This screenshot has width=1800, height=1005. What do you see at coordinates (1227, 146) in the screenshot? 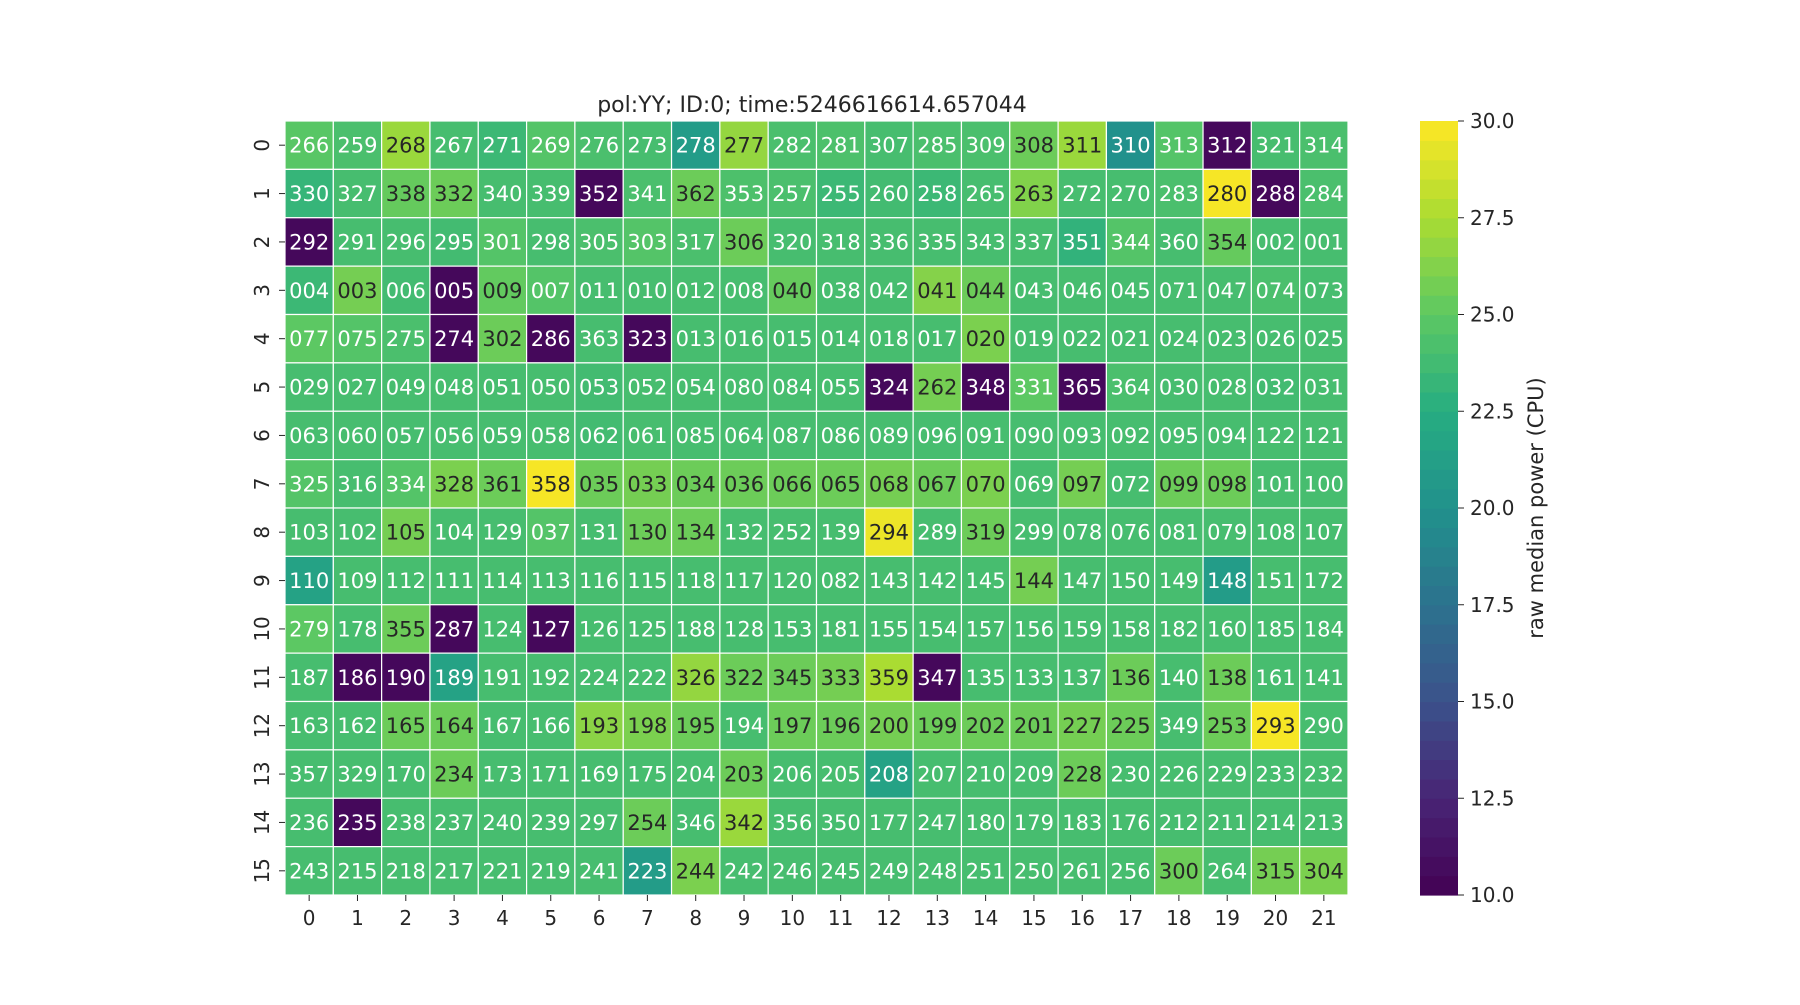
I see `cell-label: 312` at bounding box center [1227, 146].